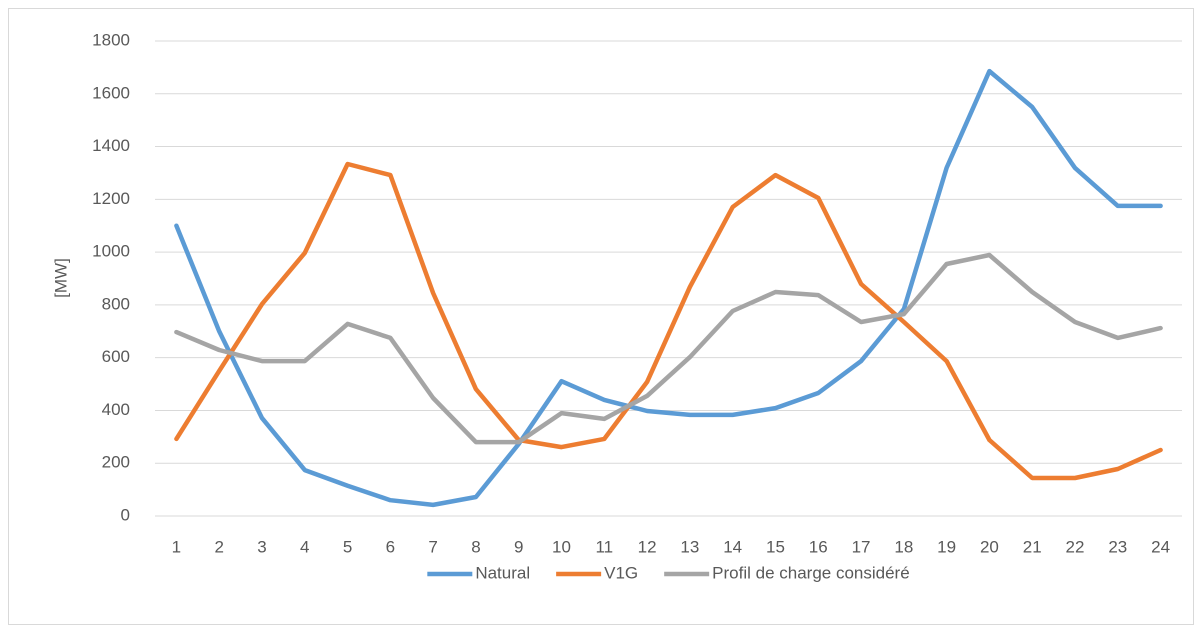  What do you see at coordinates (261, 546) in the screenshot?
I see `x-tick-label: 3` at bounding box center [261, 546].